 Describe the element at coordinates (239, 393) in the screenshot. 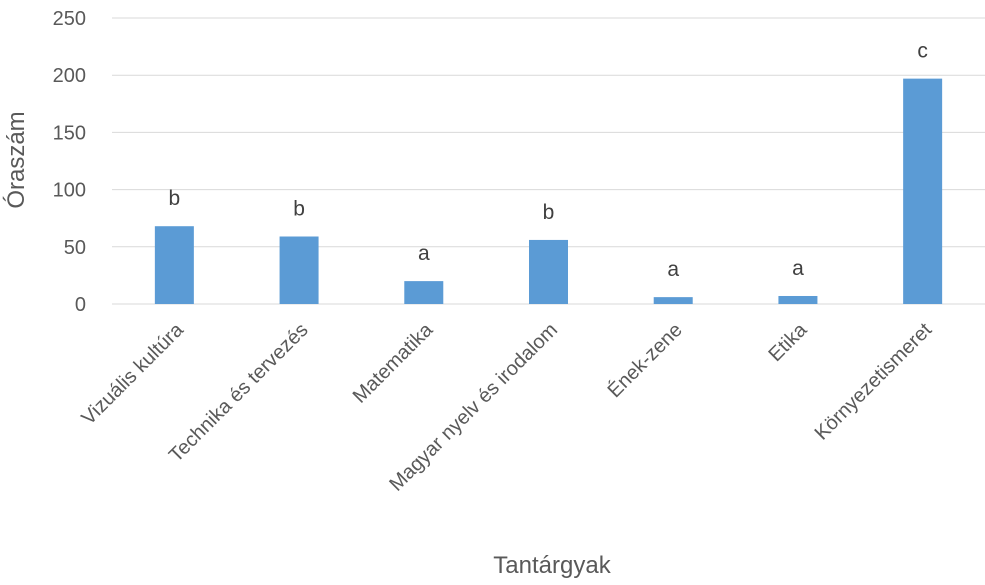

I see `x-tick-label: Technika és tervezés` at that location.